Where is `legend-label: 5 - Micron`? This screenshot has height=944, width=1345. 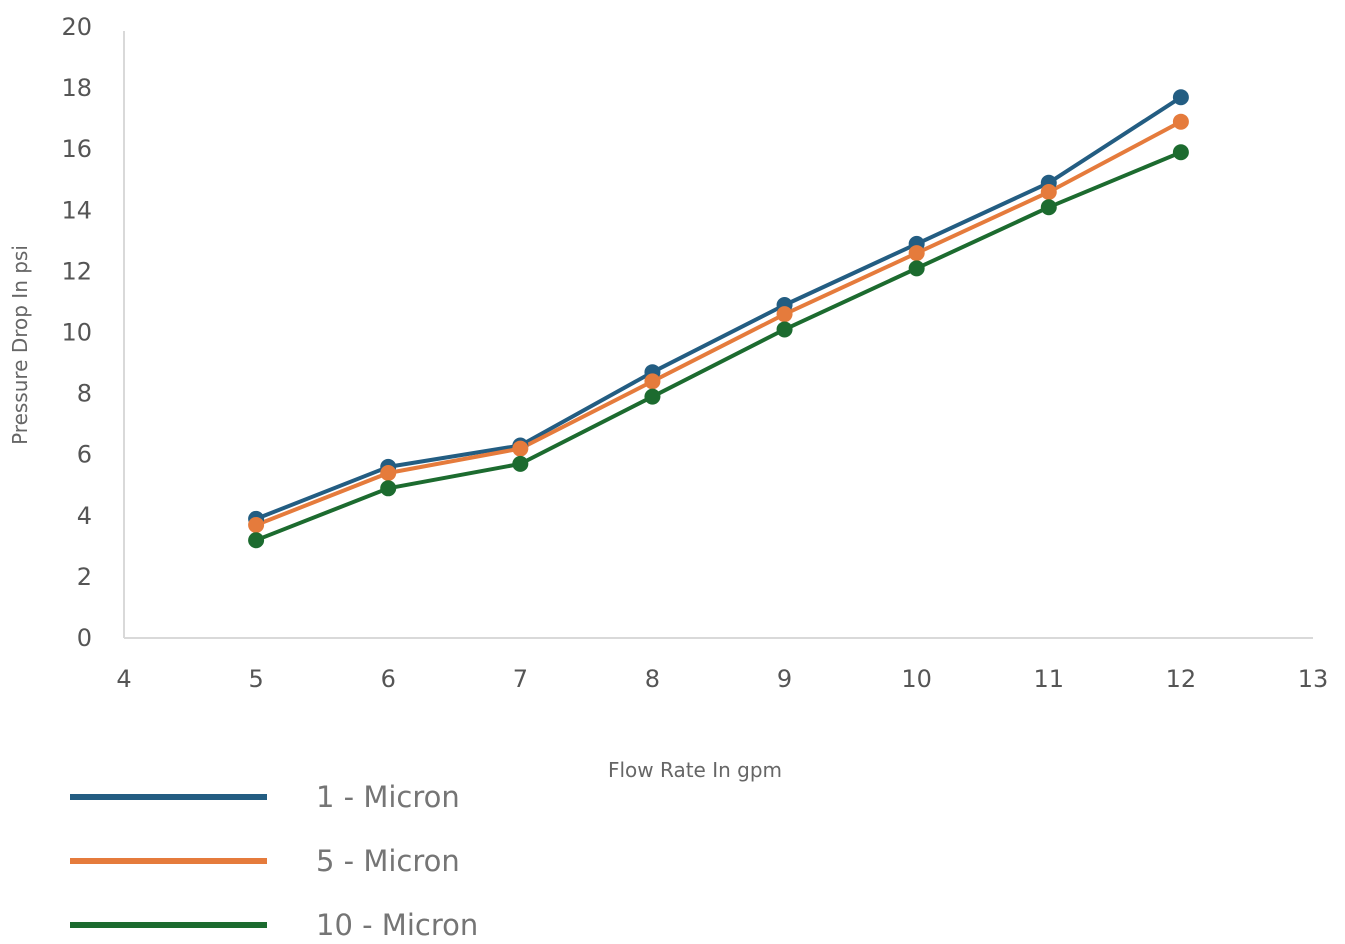 legend-label: 5 - Micron is located at coordinates (388, 861).